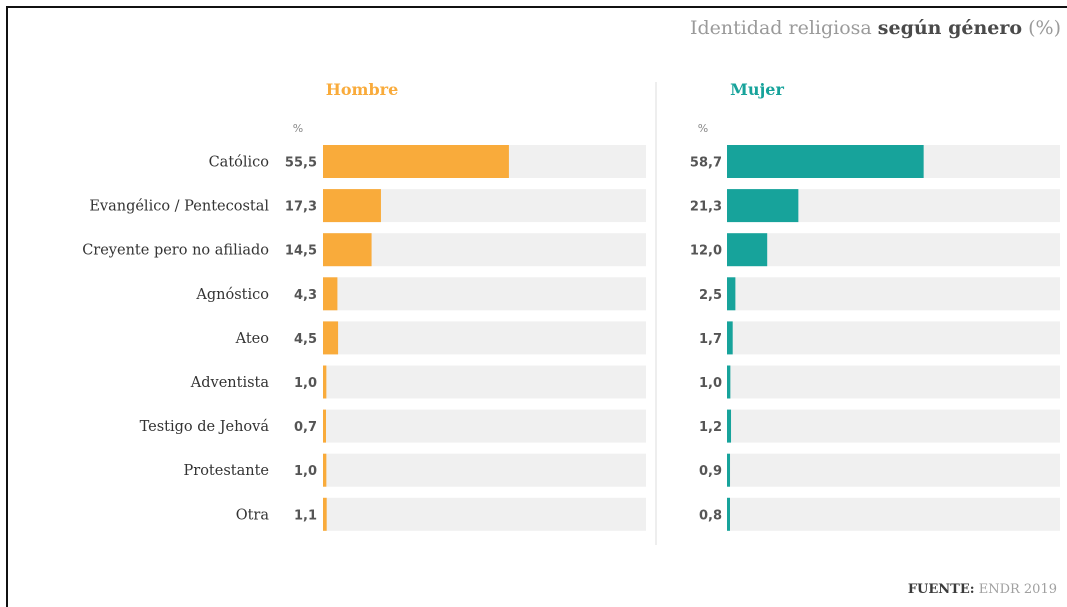 The width and height of the screenshot is (1067, 607). What do you see at coordinates (710, 515) in the screenshot?
I see `value-label-mujer: 0,8` at bounding box center [710, 515].